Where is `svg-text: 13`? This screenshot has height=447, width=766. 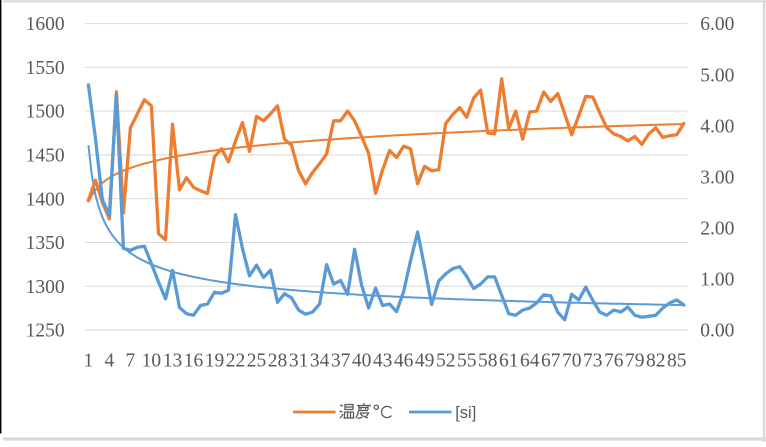
svg-text: 13 is located at coordinates (173, 361).